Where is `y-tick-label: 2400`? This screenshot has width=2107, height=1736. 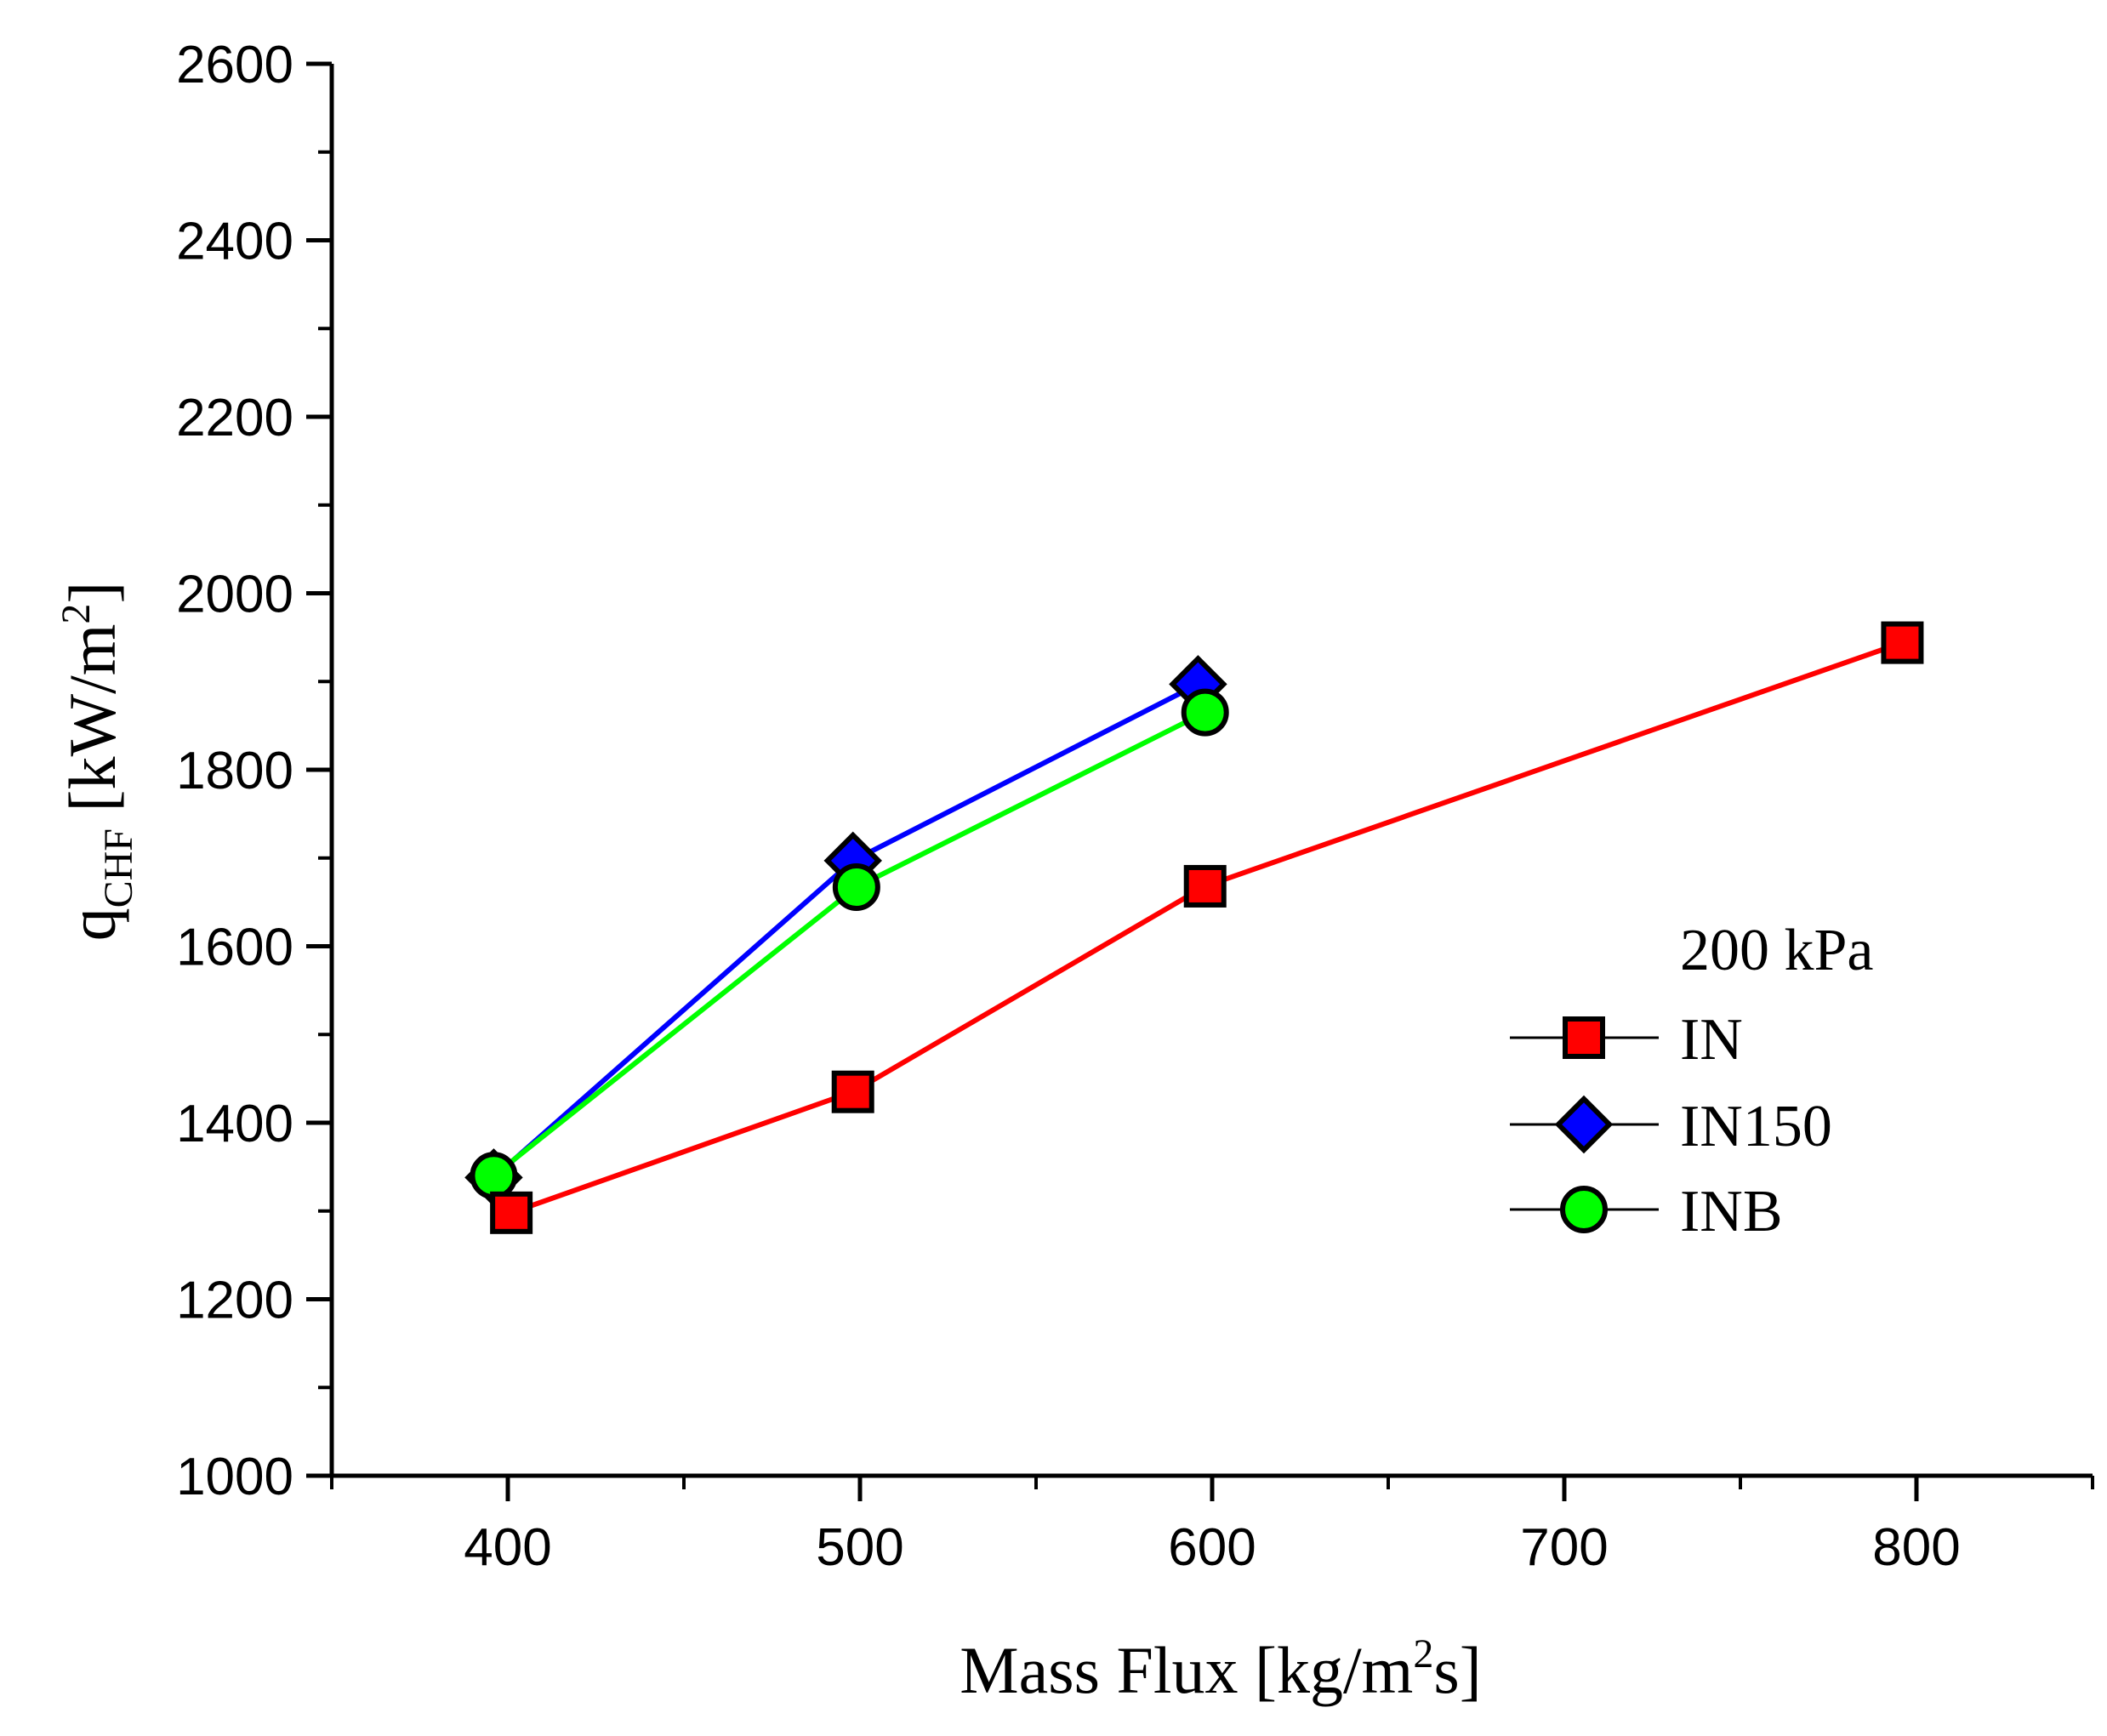
y-tick-label: 2400 is located at coordinates (234, 242).